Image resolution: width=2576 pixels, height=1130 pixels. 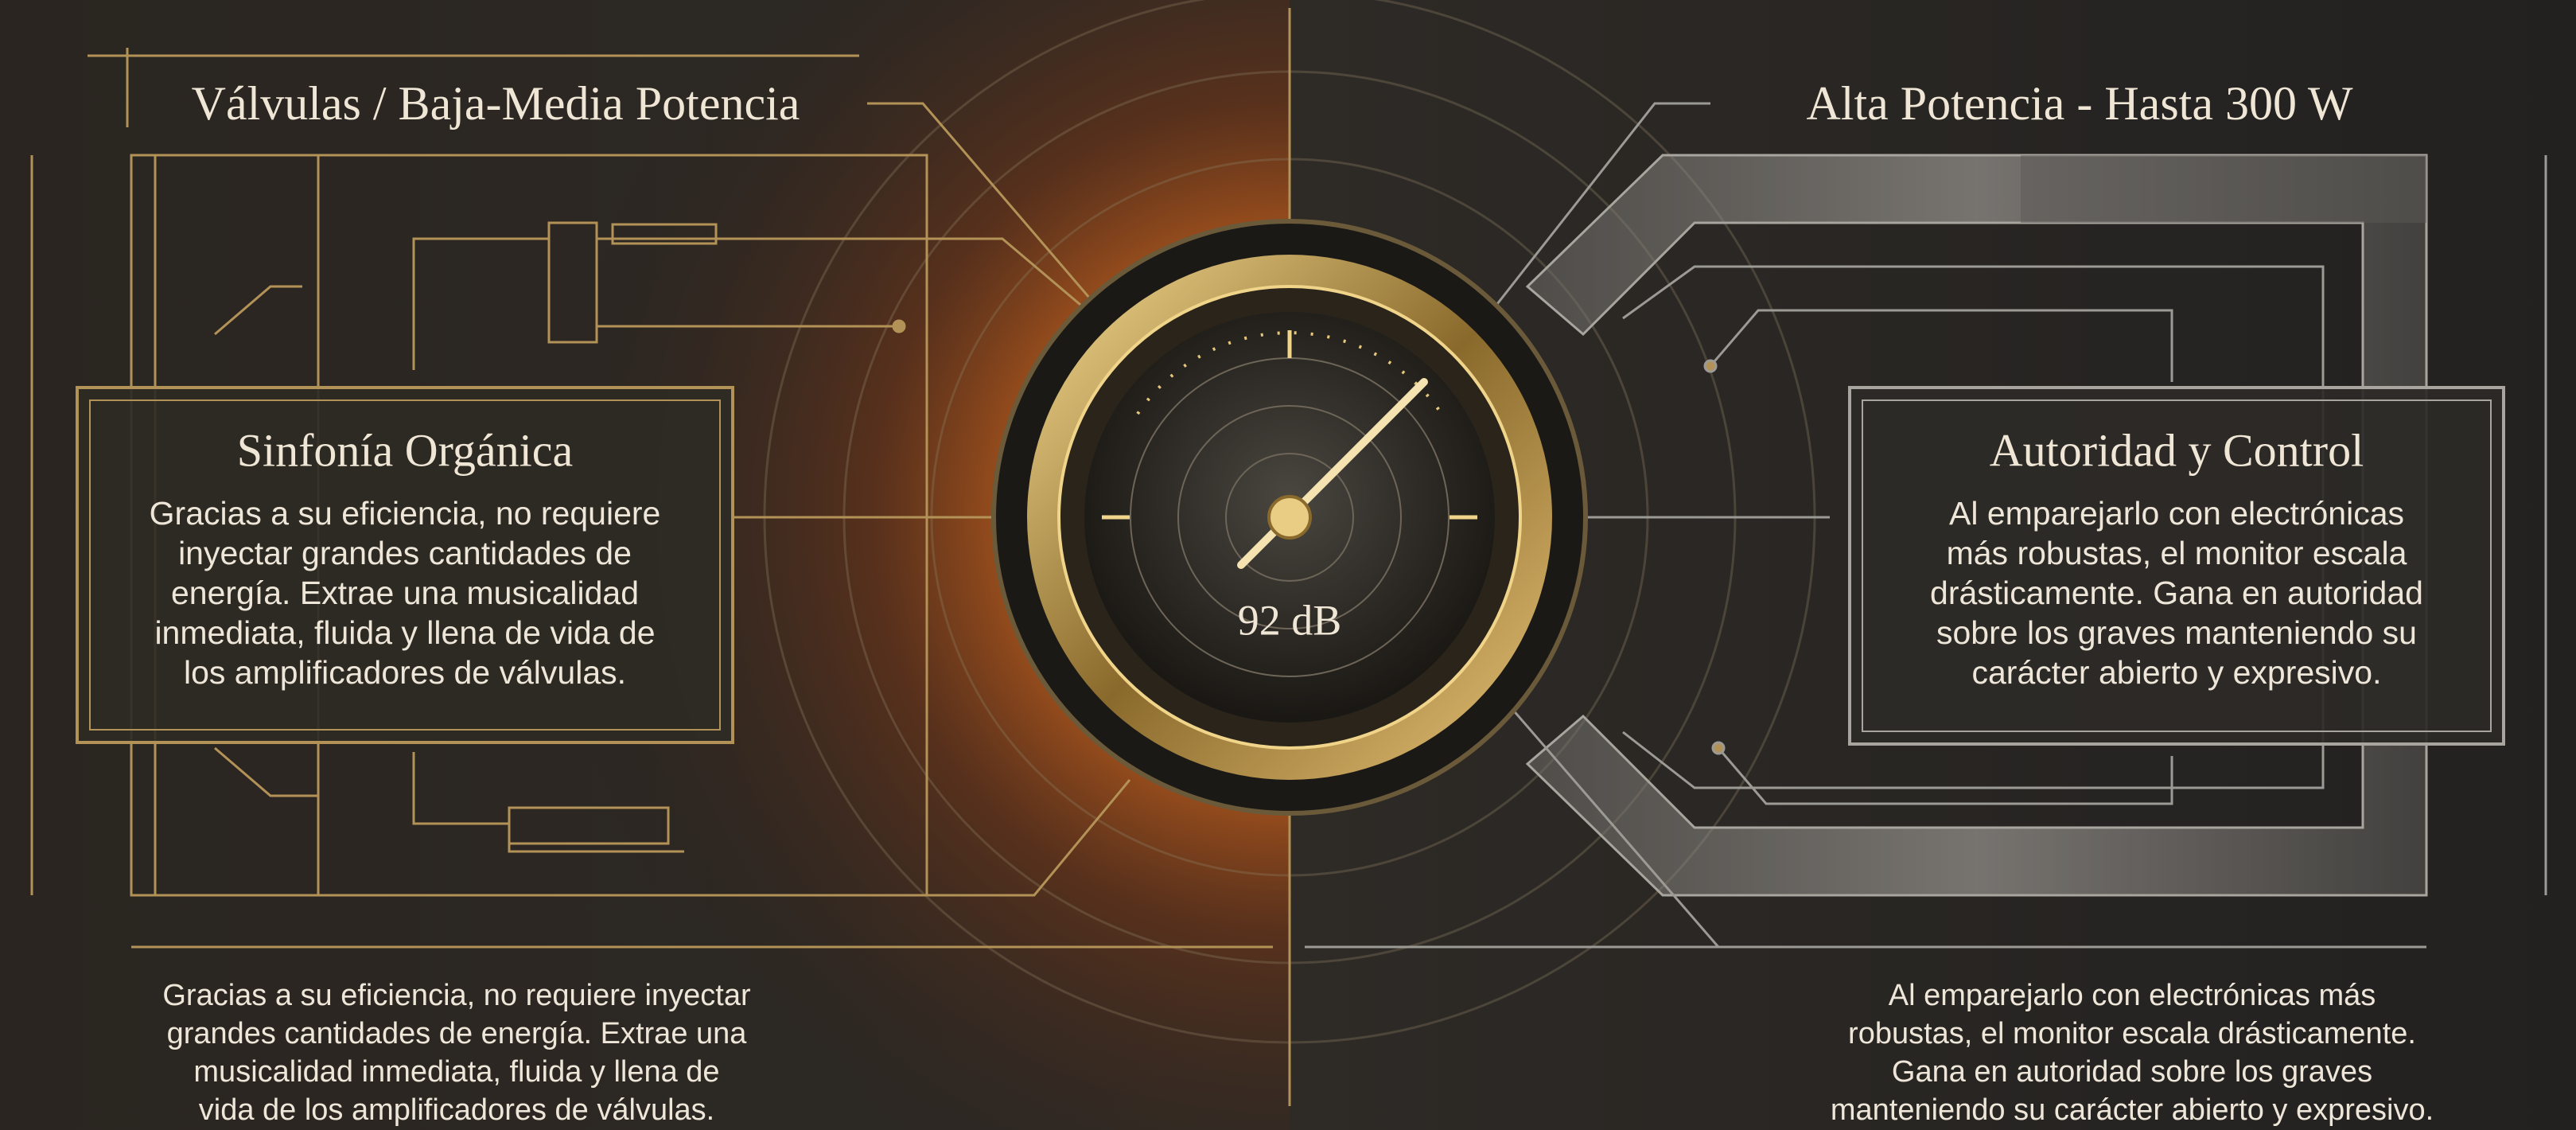 What do you see at coordinates (456, 1072) in the screenshot?
I see `left-caption-line: musicalidad inmediata, fluida y llena de` at bounding box center [456, 1072].